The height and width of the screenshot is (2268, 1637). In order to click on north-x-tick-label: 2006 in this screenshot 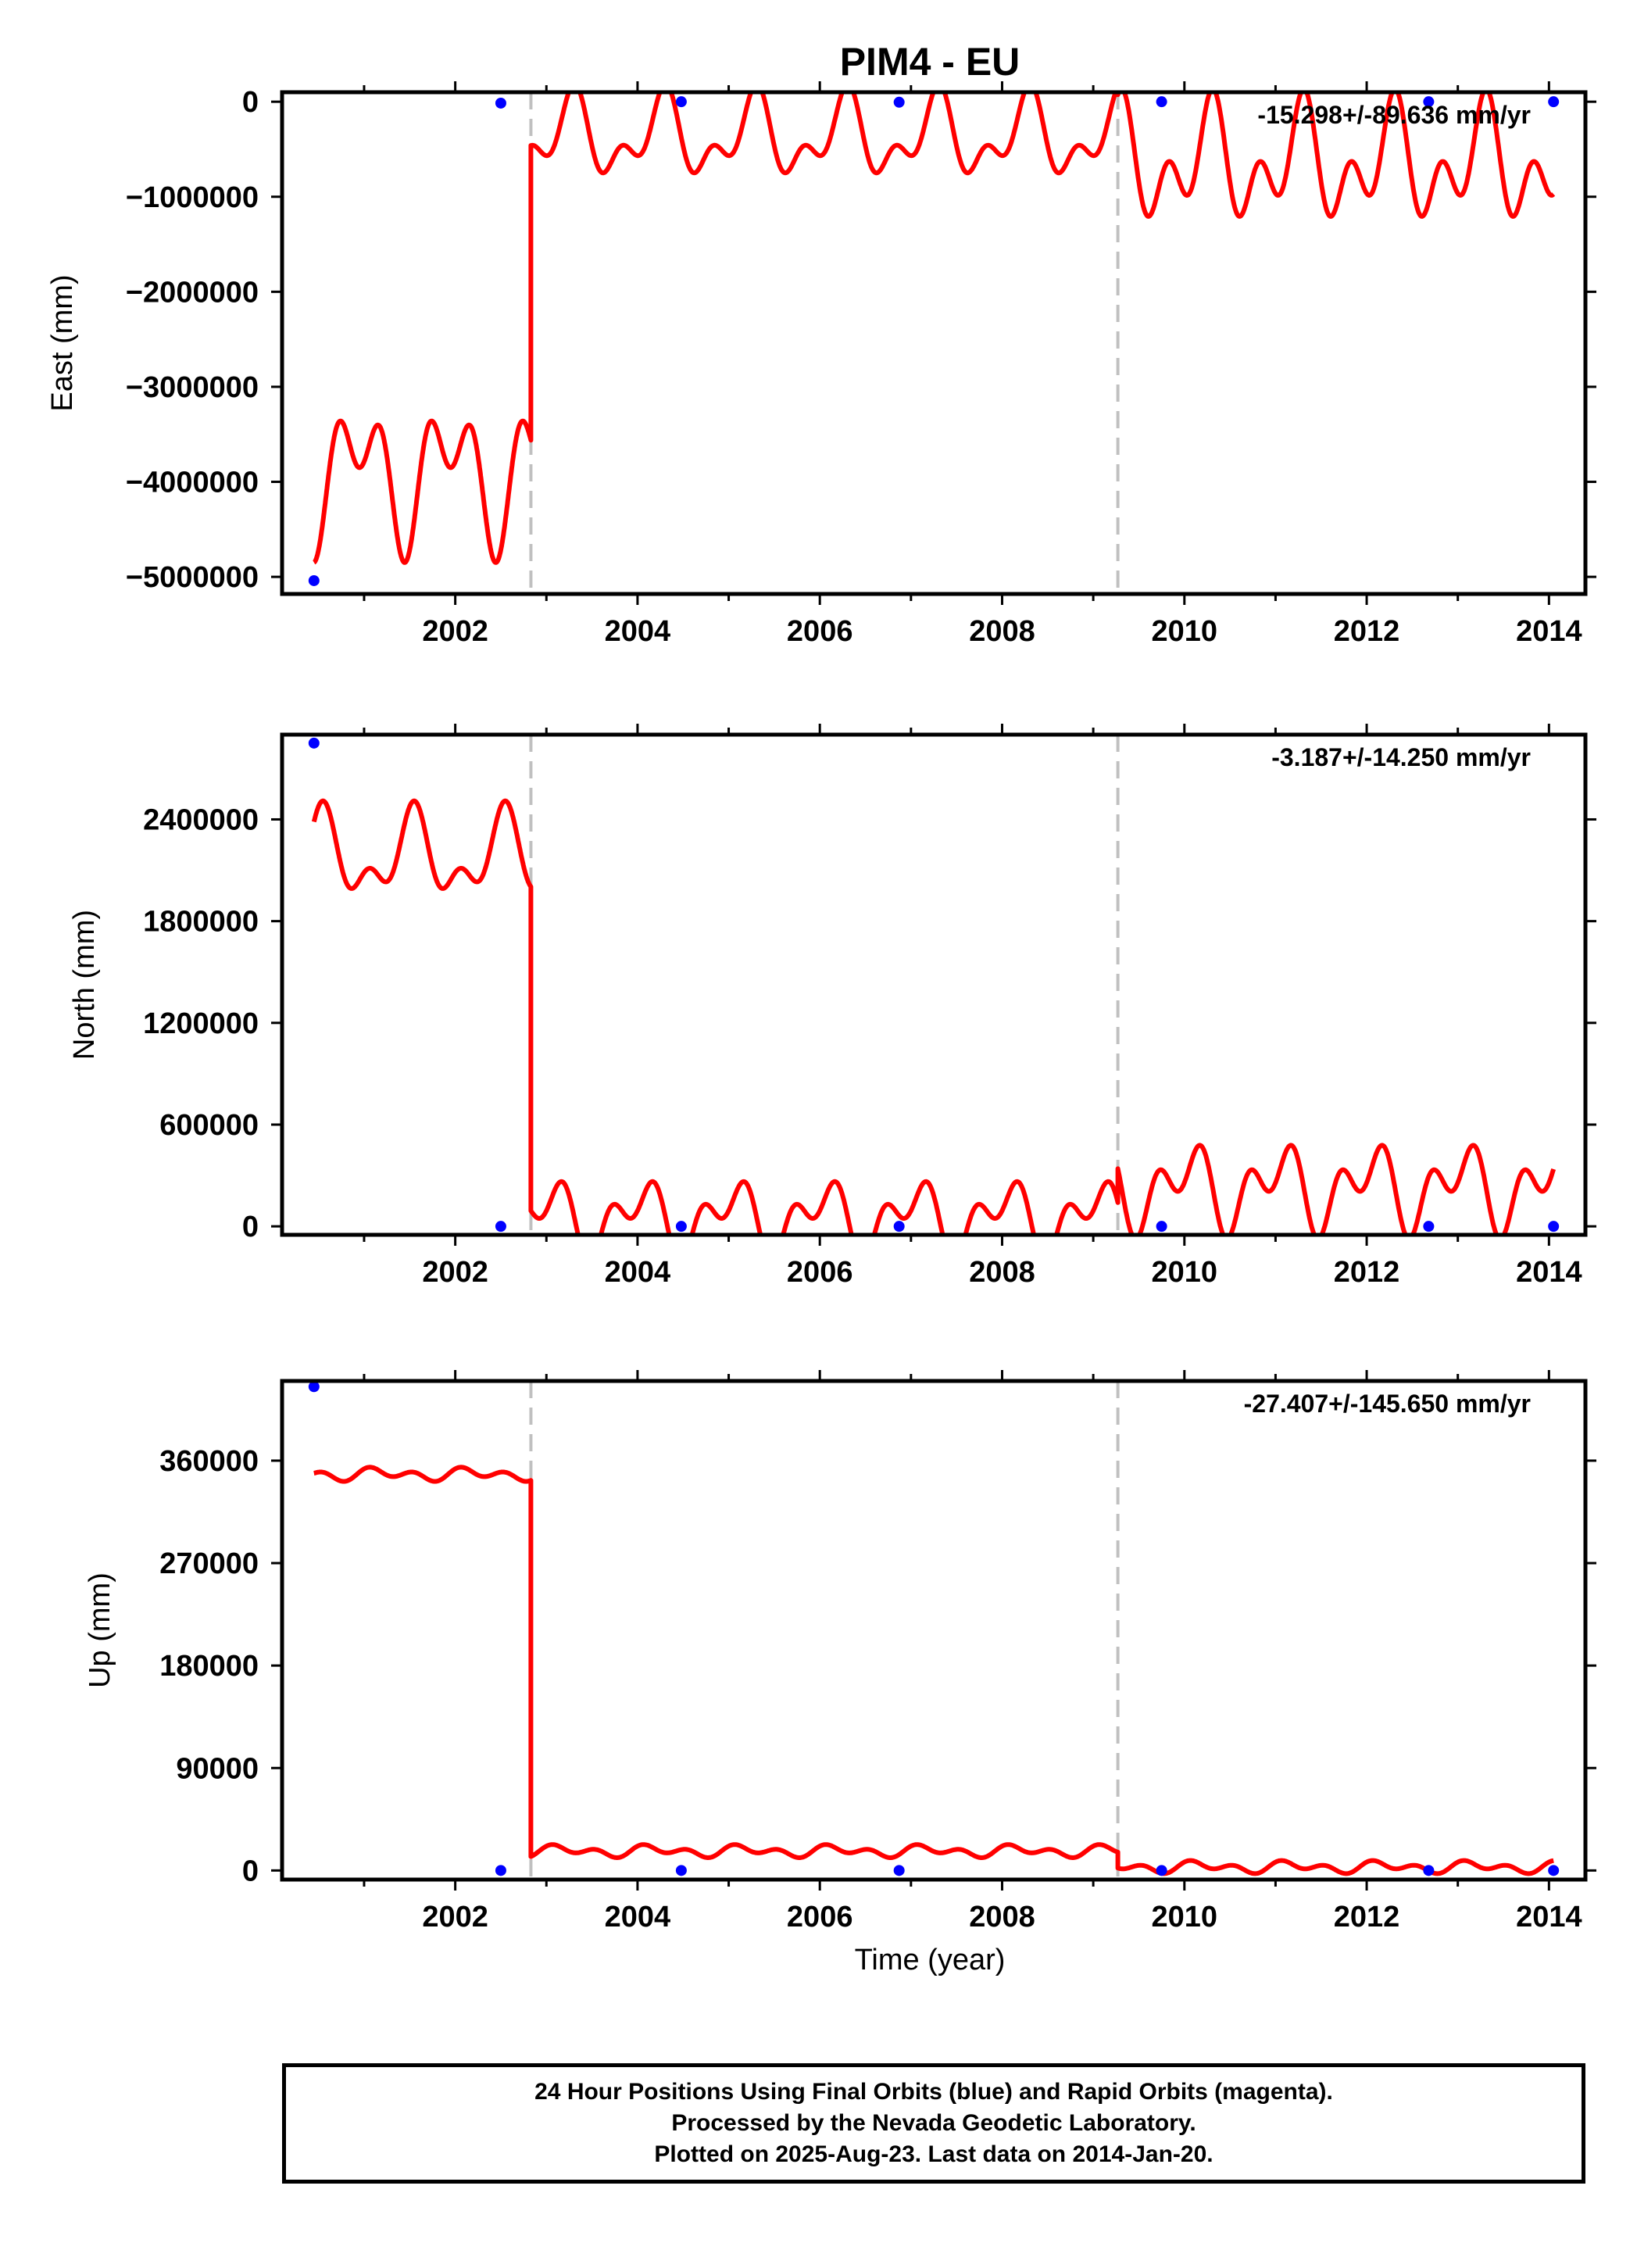, I will do `click(820, 1273)`.